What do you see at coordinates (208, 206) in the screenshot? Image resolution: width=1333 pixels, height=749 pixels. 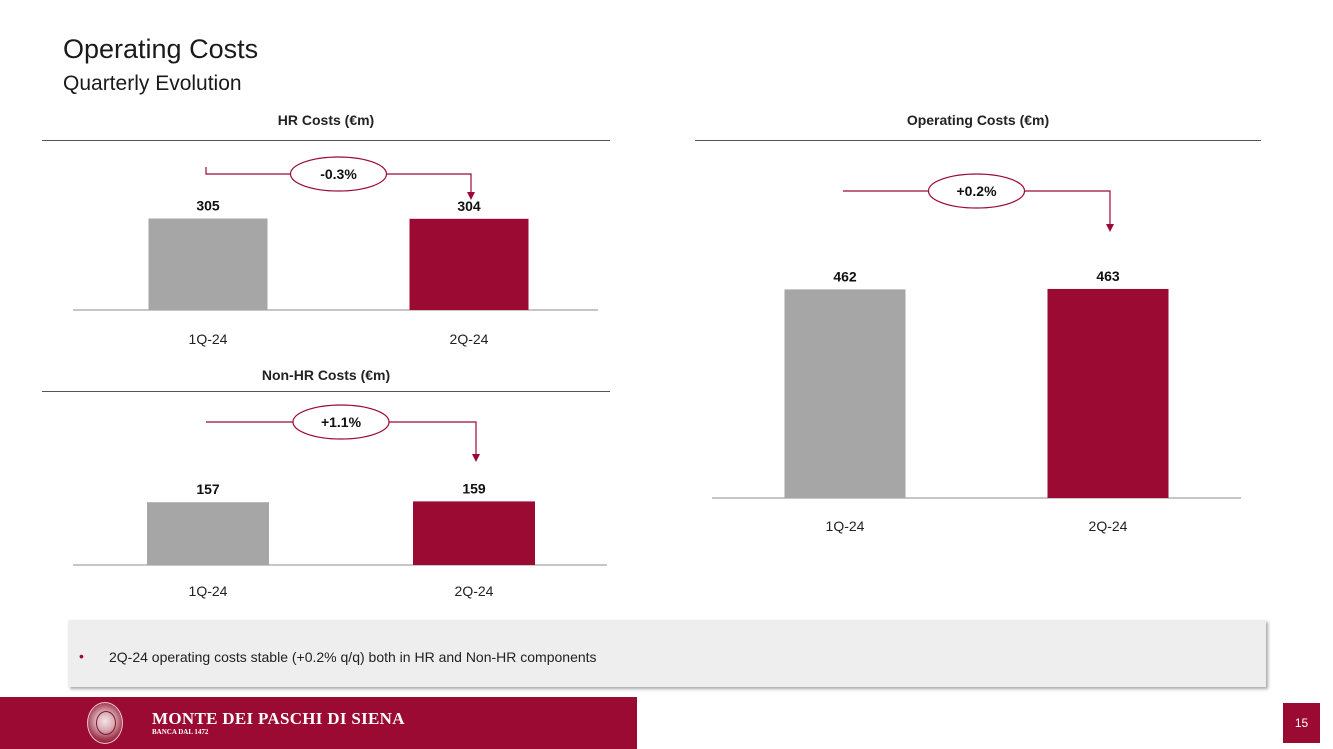 I see `data-label: 305` at bounding box center [208, 206].